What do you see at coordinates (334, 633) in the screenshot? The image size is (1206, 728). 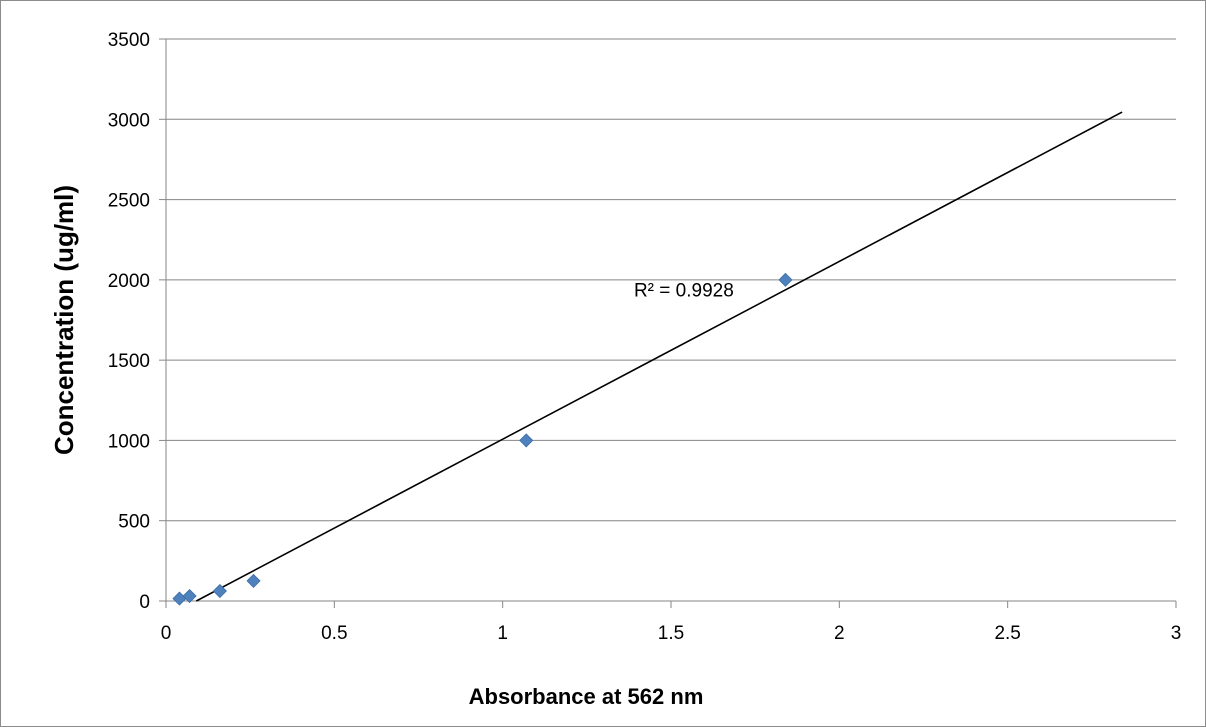 I see `x-tick-label: 0.5` at bounding box center [334, 633].